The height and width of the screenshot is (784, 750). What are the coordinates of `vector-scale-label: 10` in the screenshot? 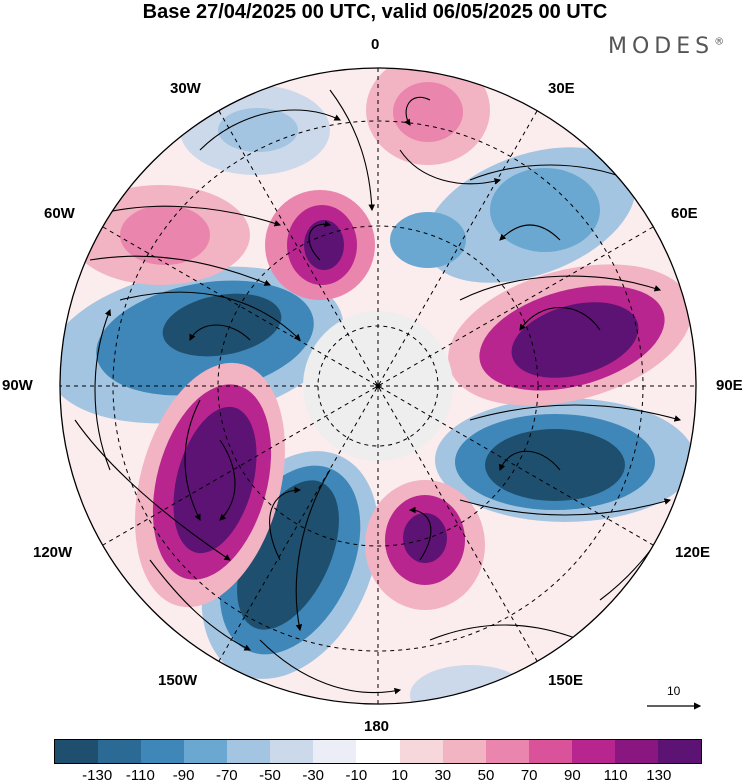 It's located at (674, 691).